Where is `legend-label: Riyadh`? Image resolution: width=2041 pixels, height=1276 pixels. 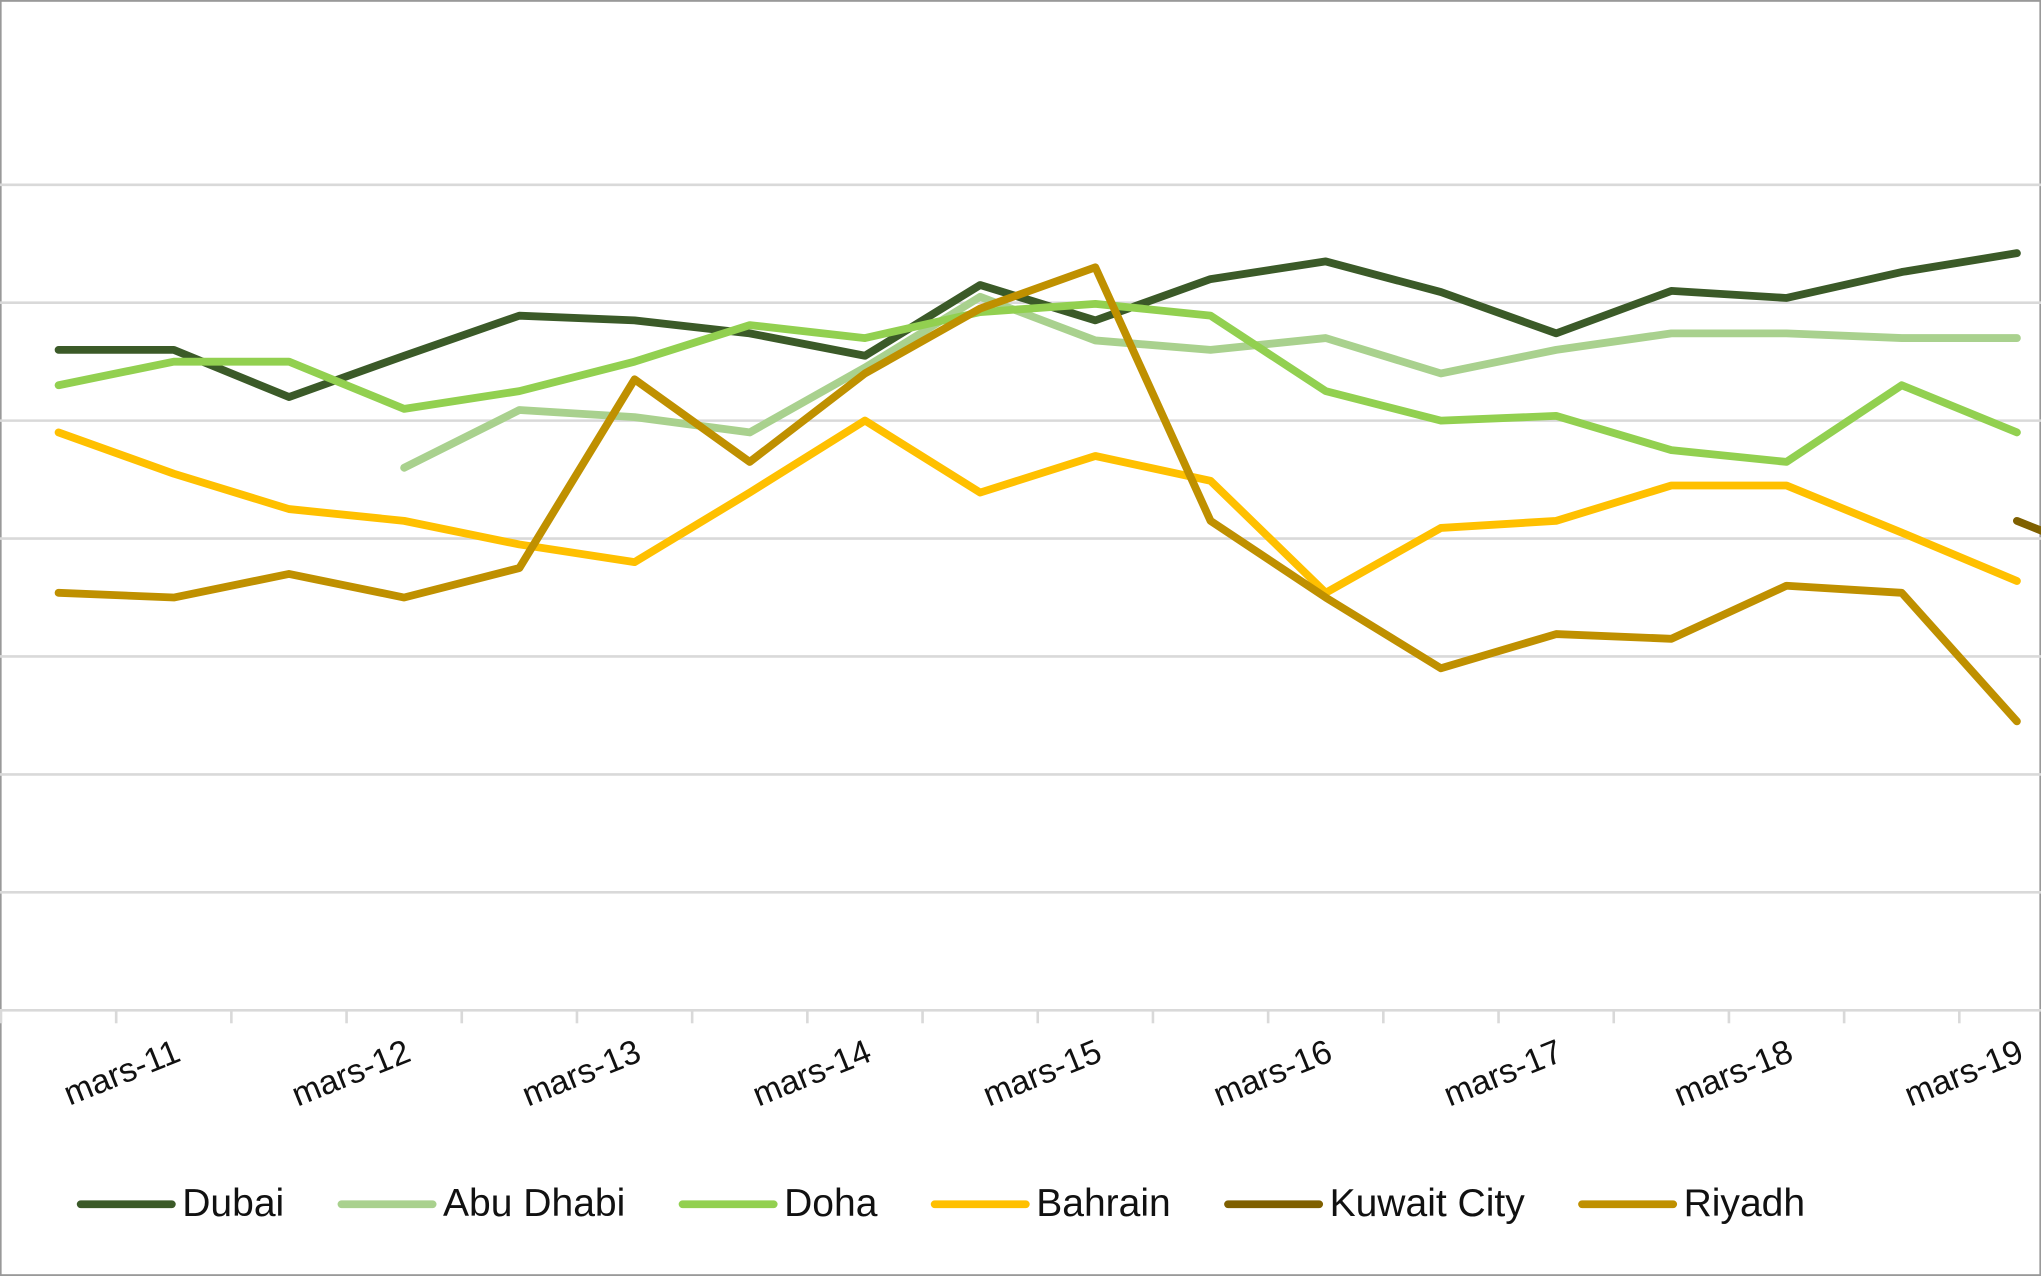 legend-label: Riyadh is located at coordinates (1745, 1203).